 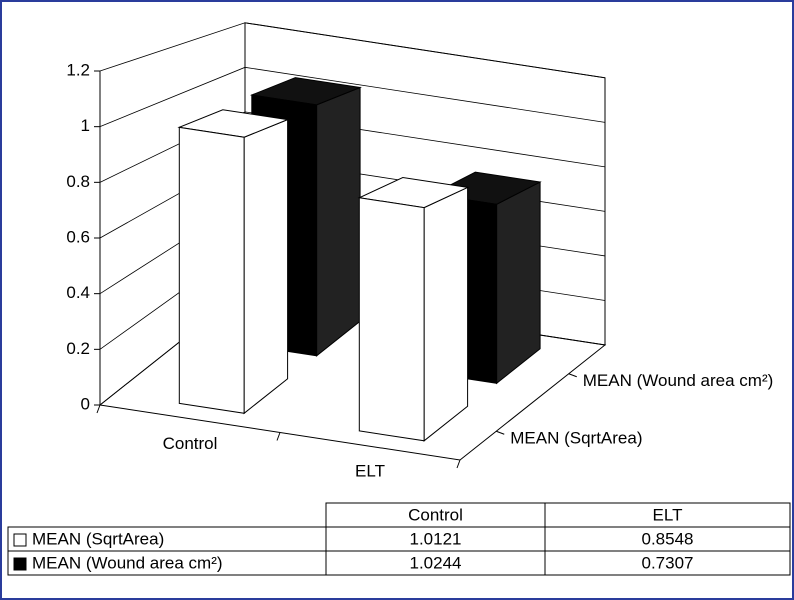 I want to click on y-tick-label: 0, so click(x=85, y=403).